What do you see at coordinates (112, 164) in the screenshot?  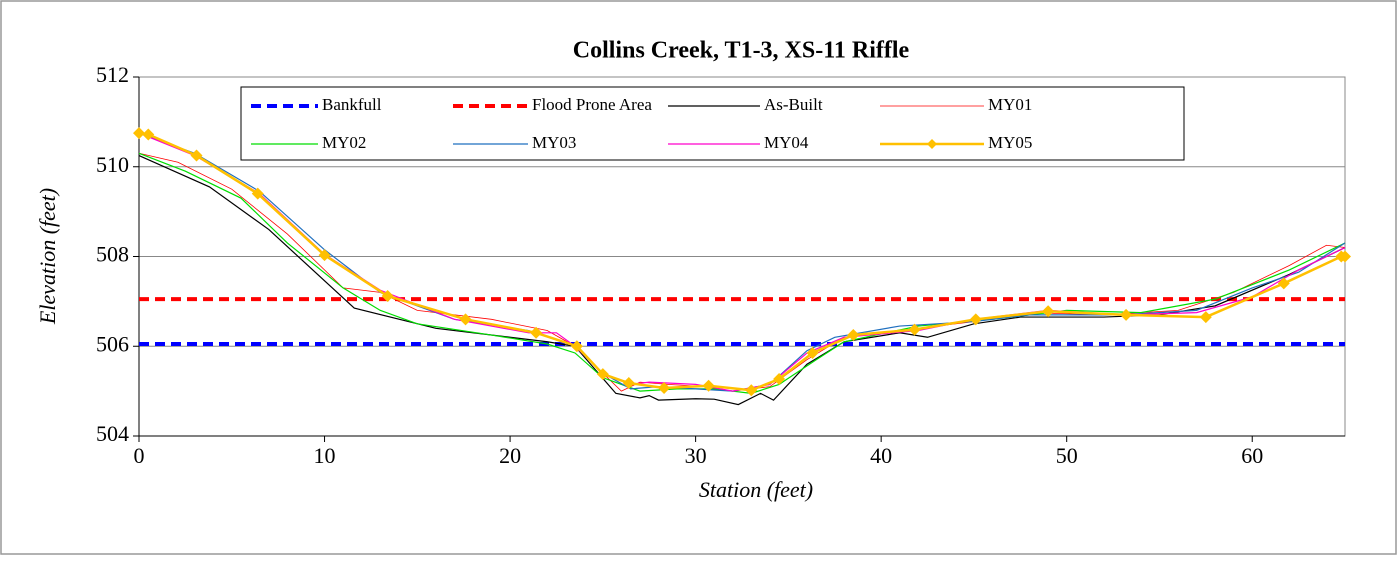 I see `y-tick-label: 510` at bounding box center [112, 164].